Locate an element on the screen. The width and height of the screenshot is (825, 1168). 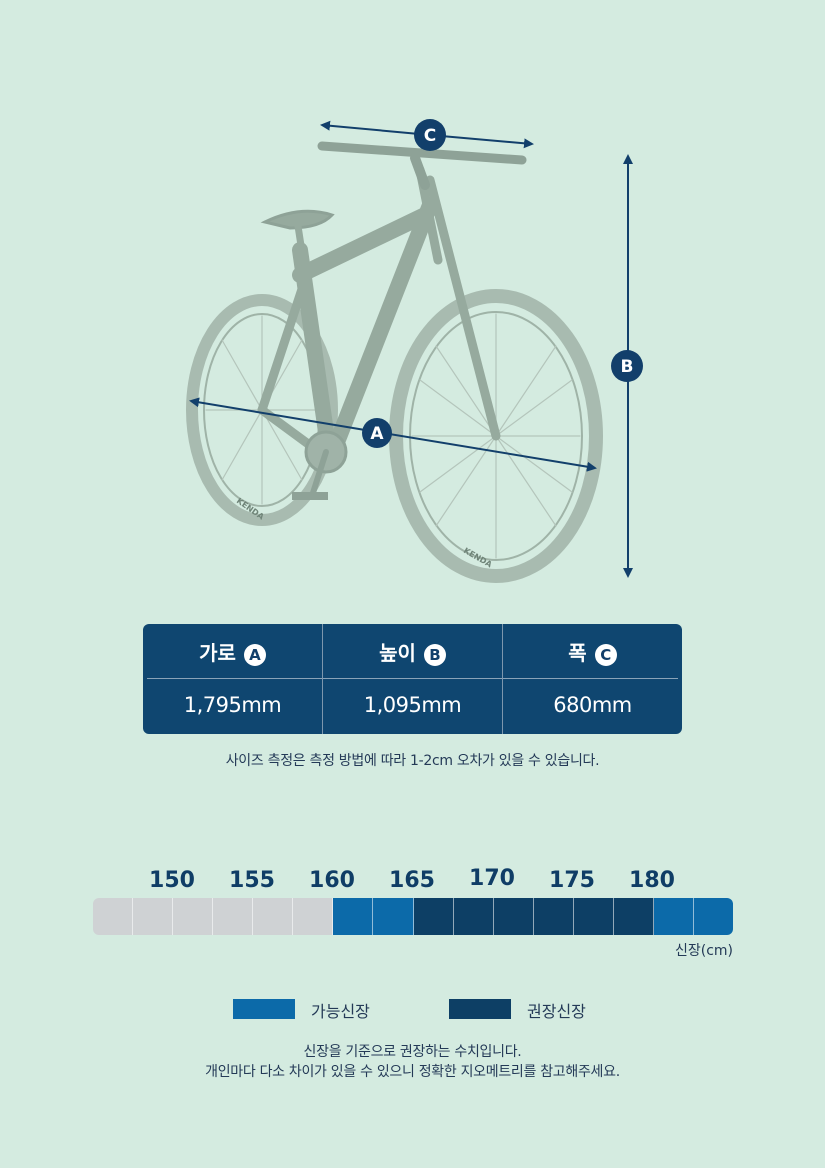
spec-table-divider is located at coordinates (412, 678).